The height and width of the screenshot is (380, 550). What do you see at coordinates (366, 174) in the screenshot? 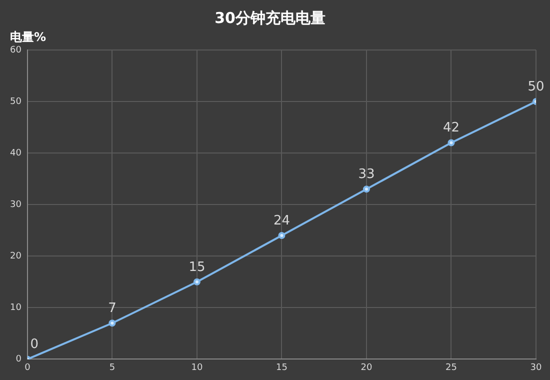
I see `data-label: 33` at bounding box center [366, 174].